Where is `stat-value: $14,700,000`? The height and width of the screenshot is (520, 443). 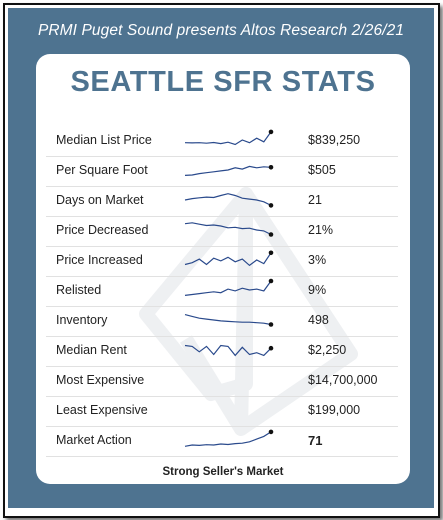
stat-value: $14,700,000 is located at coordinates (343, 380).